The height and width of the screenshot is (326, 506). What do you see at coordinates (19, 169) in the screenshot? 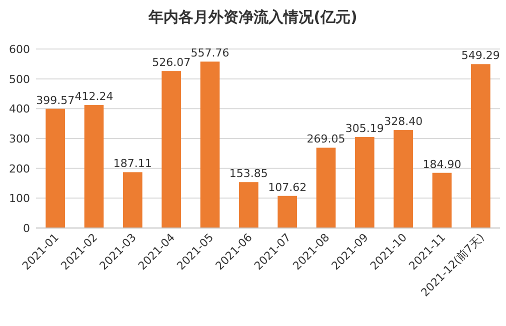
I see `y-tick-label: 200` at bounding box center [19, 169].